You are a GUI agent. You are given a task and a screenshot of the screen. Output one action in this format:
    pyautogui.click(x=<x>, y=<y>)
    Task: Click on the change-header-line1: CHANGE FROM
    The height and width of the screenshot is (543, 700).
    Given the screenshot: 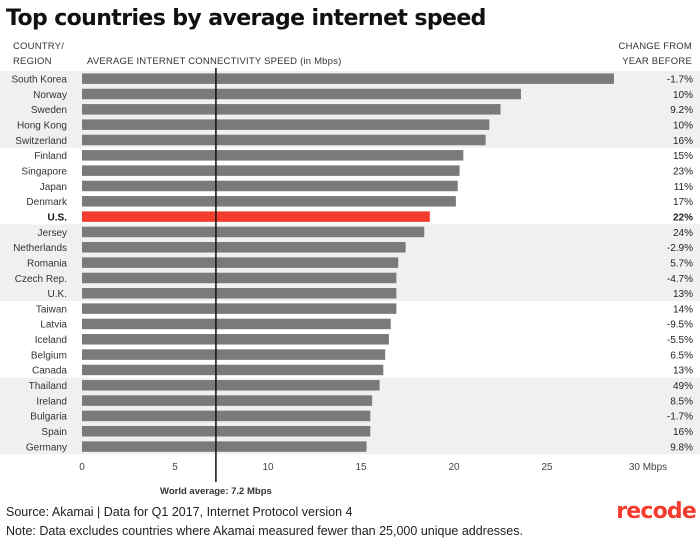 What is the action you would take?
    pyautogui.click(x=655, y=46)
    